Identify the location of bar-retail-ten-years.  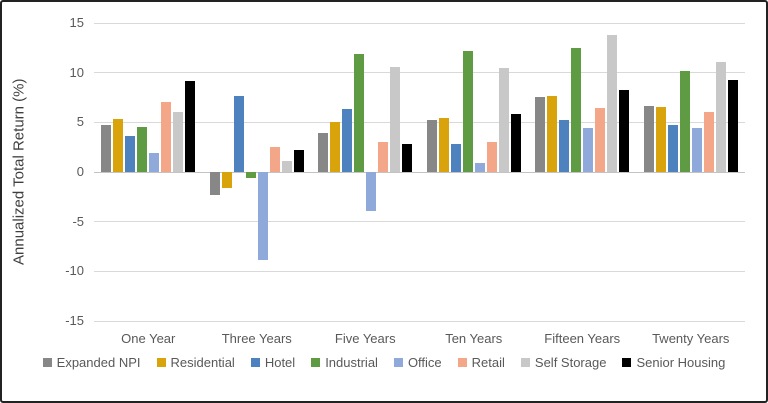
(491, 157).